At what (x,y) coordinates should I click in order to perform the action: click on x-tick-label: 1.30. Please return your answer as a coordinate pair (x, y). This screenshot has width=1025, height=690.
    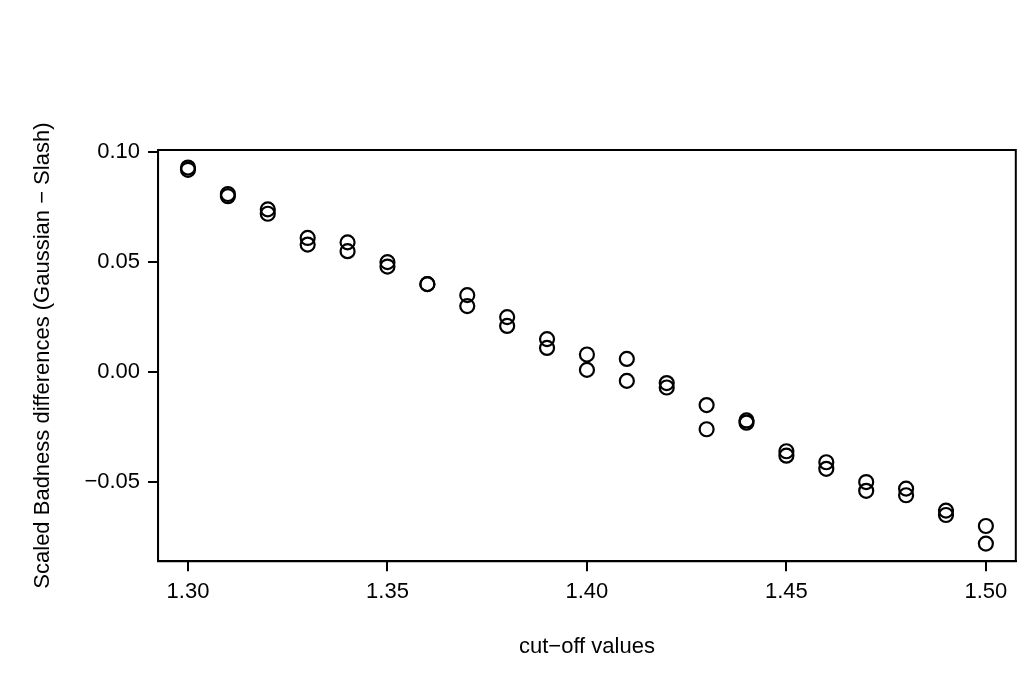
    Looking at the image, I should click on (188, 591).